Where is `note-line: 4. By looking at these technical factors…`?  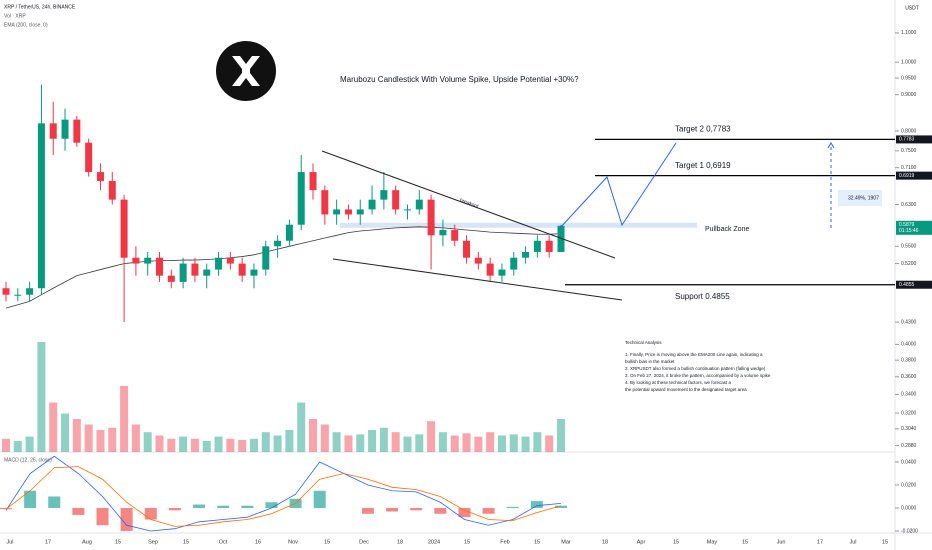 note-line: 4. By looking at these technical factors… is located at coordinates (678, 382).